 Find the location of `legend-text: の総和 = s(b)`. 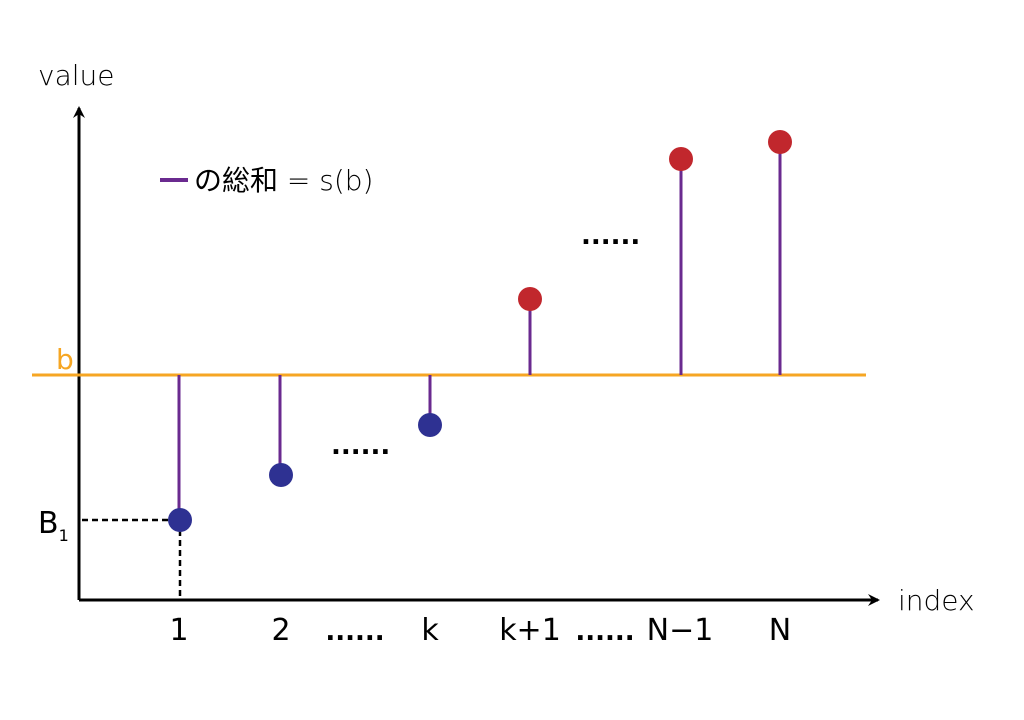

legend-text: の総和 = s(b) is located at coordinates (283, 180).